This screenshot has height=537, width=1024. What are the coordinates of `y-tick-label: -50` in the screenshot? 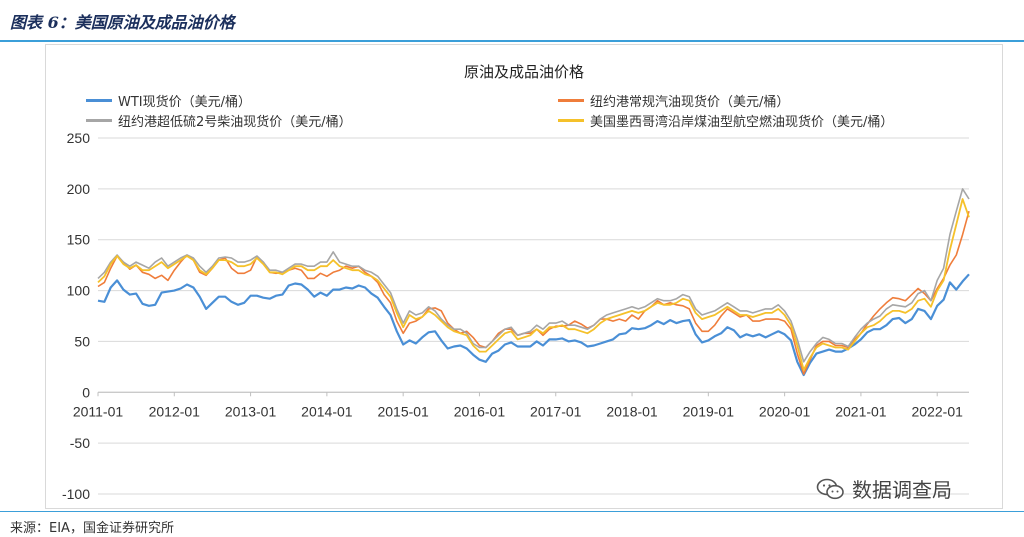 It's located at (80, 443).